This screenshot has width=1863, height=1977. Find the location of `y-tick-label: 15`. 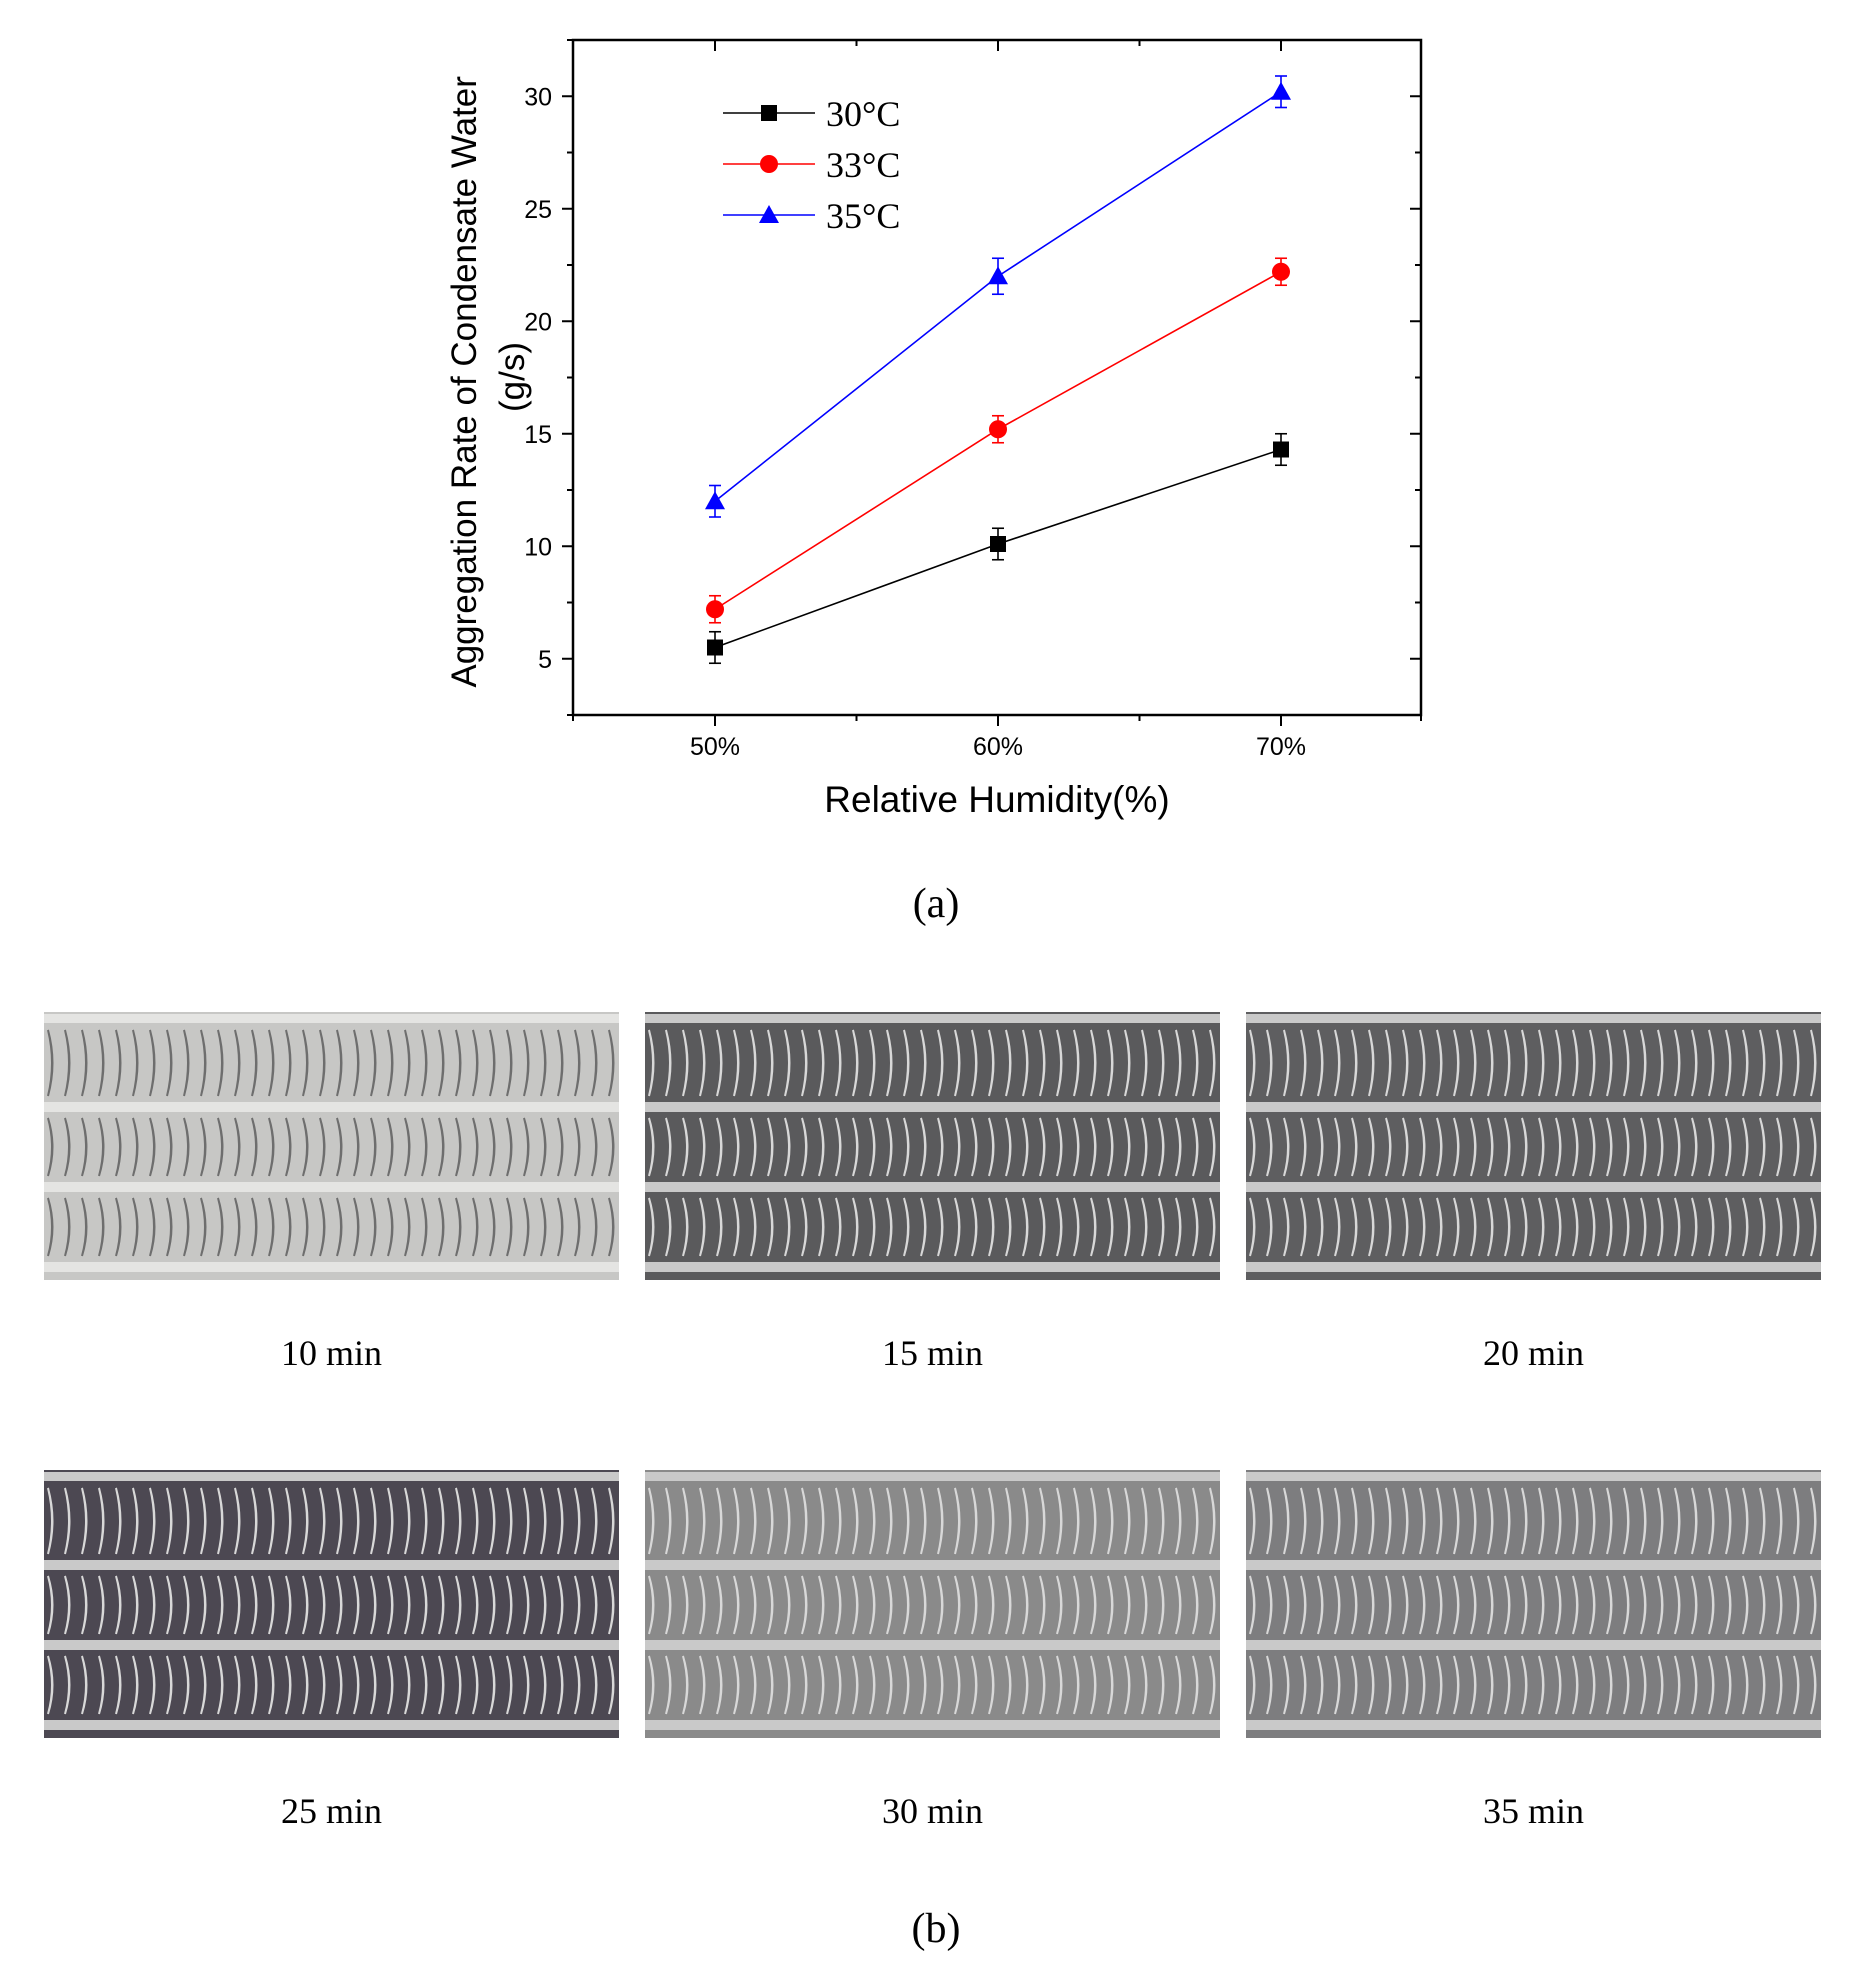

y-tick-label: 15 is located at coordinates (538, 435).